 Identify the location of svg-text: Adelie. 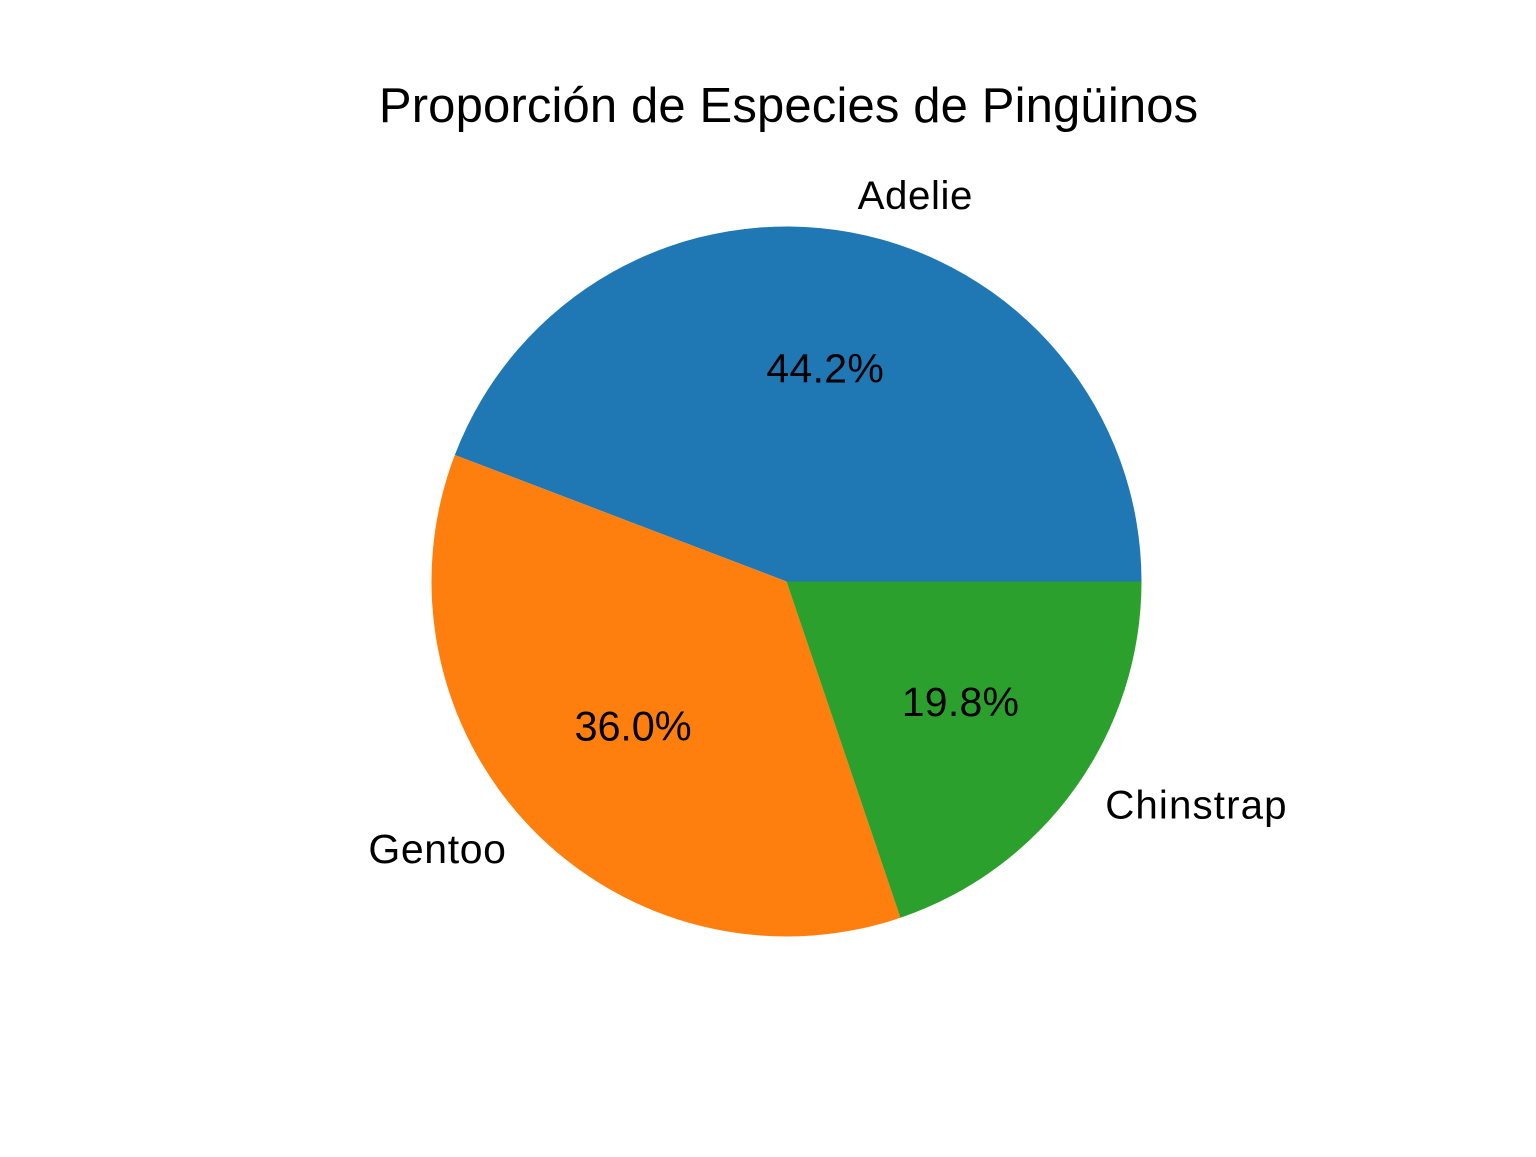
(915, 195).